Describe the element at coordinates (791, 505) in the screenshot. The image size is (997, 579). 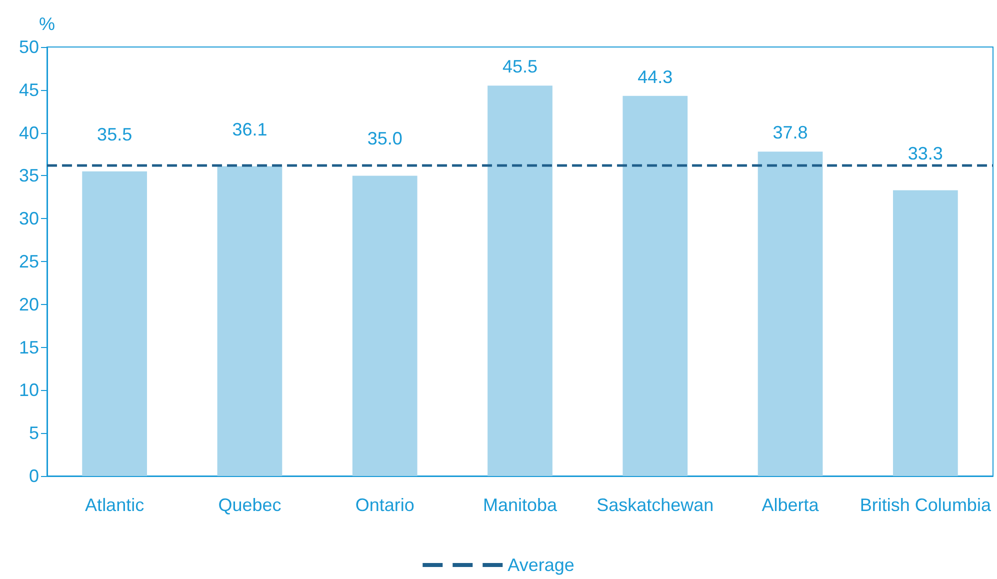
I see `x-tick-label: Alberta` at that location.